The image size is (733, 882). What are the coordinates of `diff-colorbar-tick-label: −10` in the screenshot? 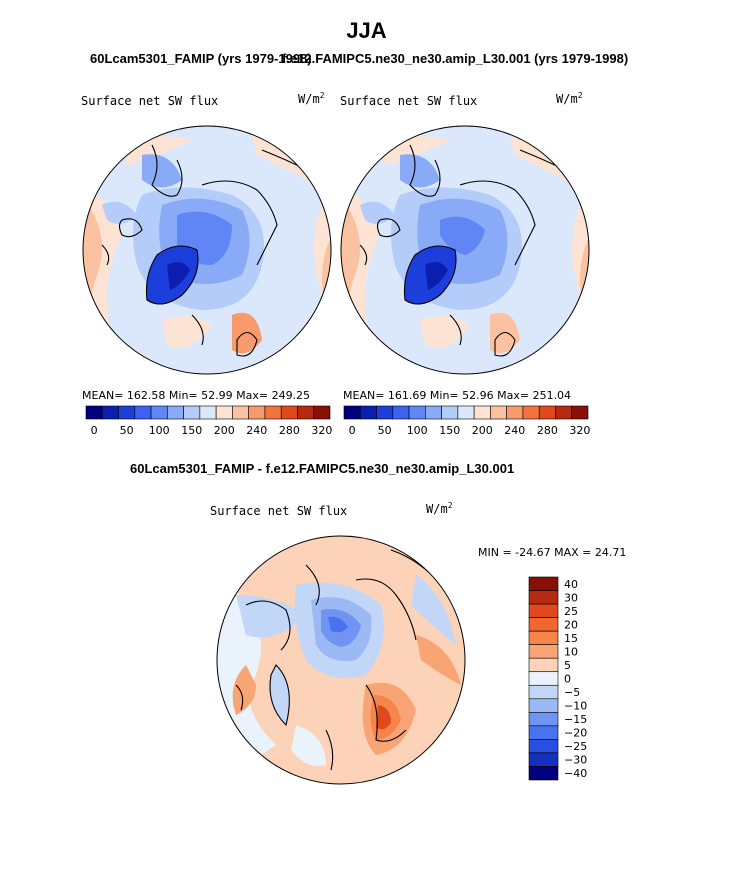 It's located at (575, 706).